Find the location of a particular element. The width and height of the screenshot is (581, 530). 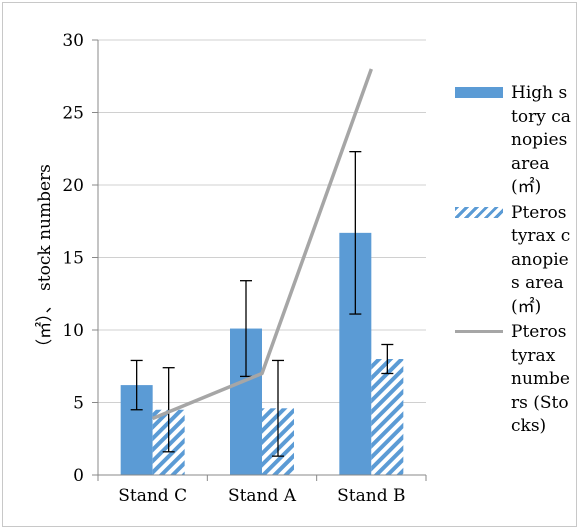

legend-item-pterostyrax-numbers: Pterostyrax numbers (Stocks) is located at coordinates (514, 380).